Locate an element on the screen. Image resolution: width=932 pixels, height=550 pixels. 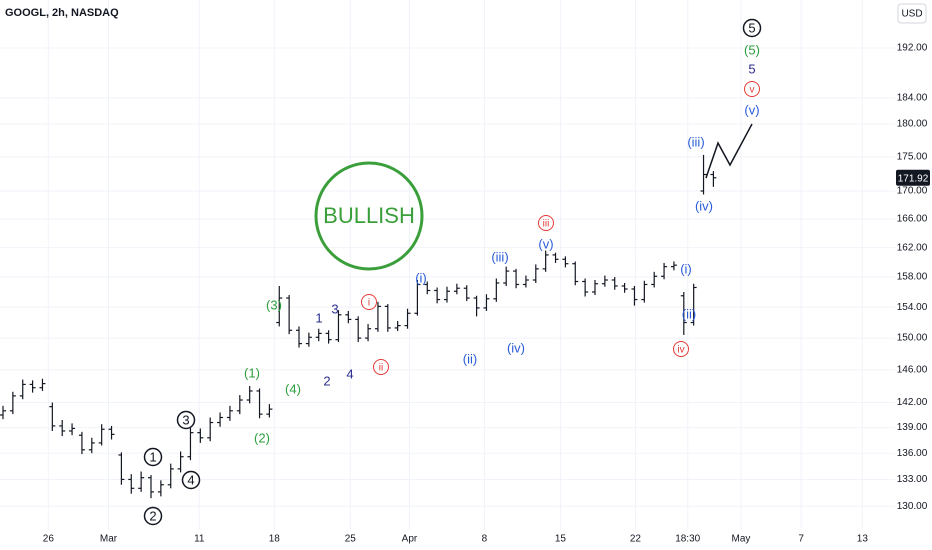
y-tick-label: 150.00 is located at coordinates (912, 338).